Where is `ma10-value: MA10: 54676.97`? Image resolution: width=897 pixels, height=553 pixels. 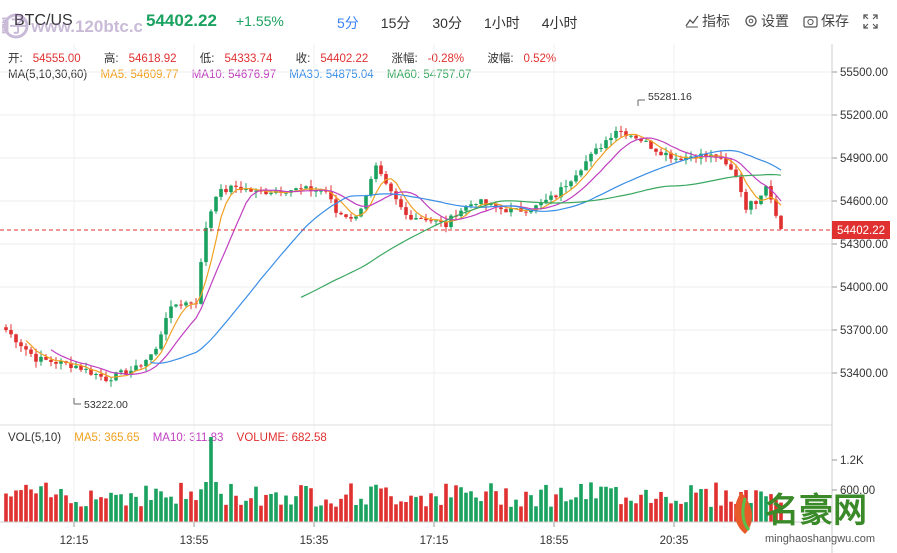
ma10-value: MA10: 54676.97 is located at coordinates (234, 75).